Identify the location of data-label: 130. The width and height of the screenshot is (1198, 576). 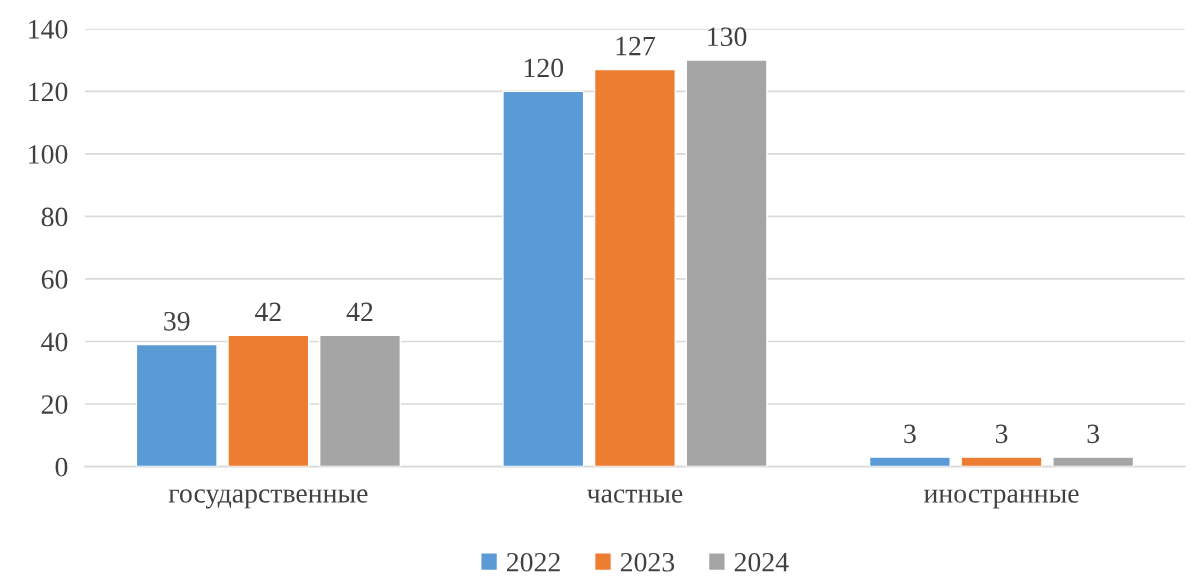
(727, 37).